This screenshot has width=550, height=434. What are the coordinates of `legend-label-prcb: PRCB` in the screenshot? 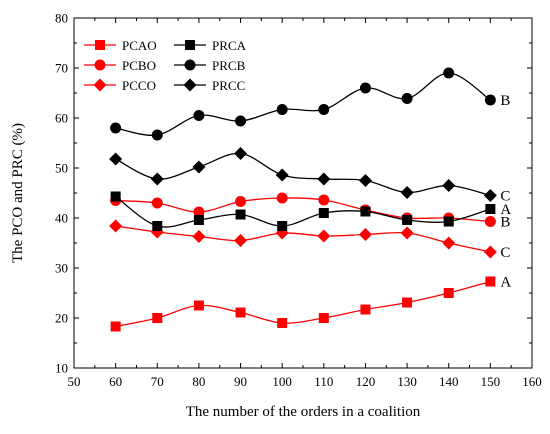 It's located at (229, 65).